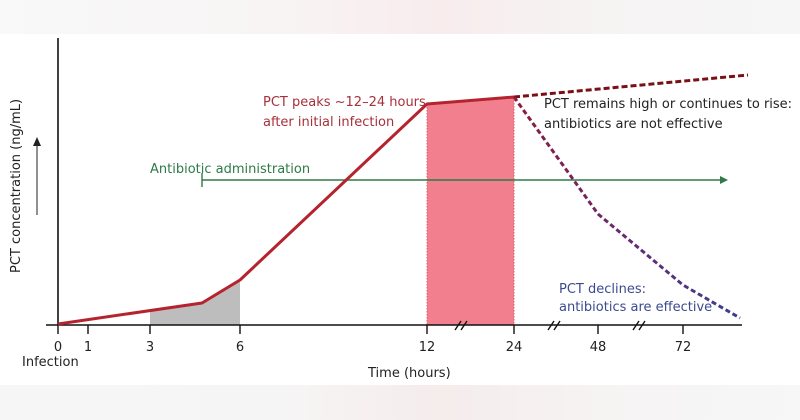 This screenshot has width=800, height=420. I want to click on antibiotic-arrow-icon, so click(724, 180).